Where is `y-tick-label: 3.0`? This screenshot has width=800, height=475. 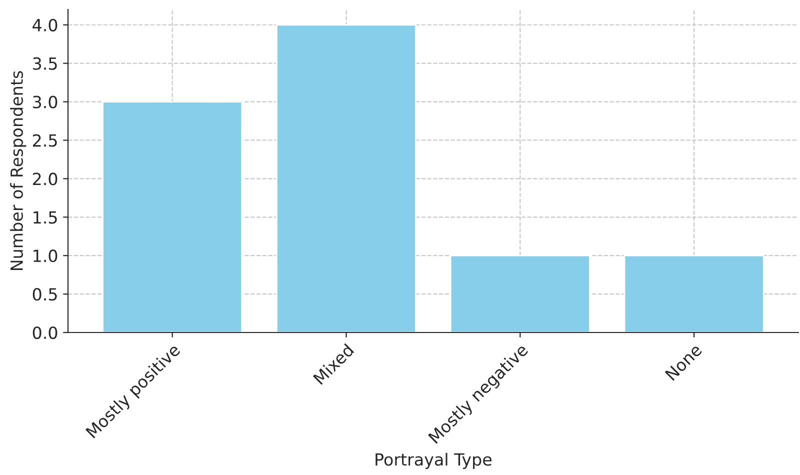
y-tick-label: 3.0 is located at coordinates (45, 102).